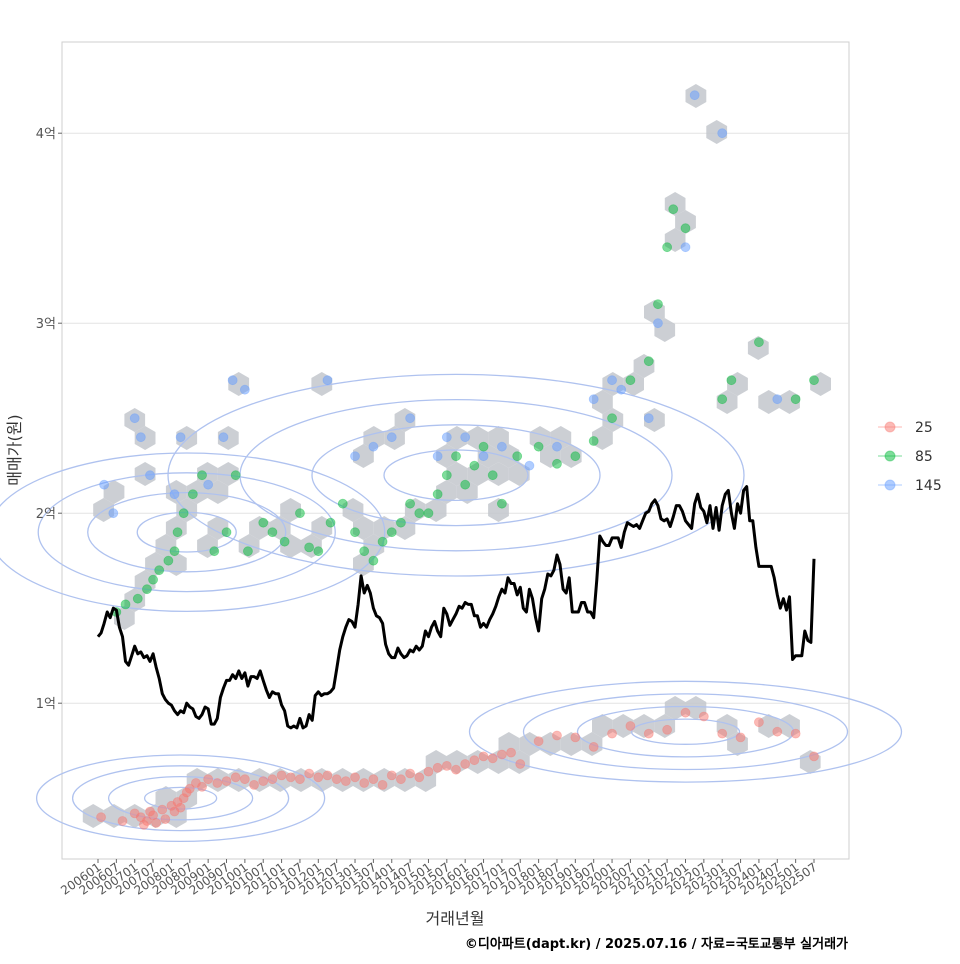 This screenshot has width=960, height=964. I want to click on legend: 25 85 145, so click(910, 457).